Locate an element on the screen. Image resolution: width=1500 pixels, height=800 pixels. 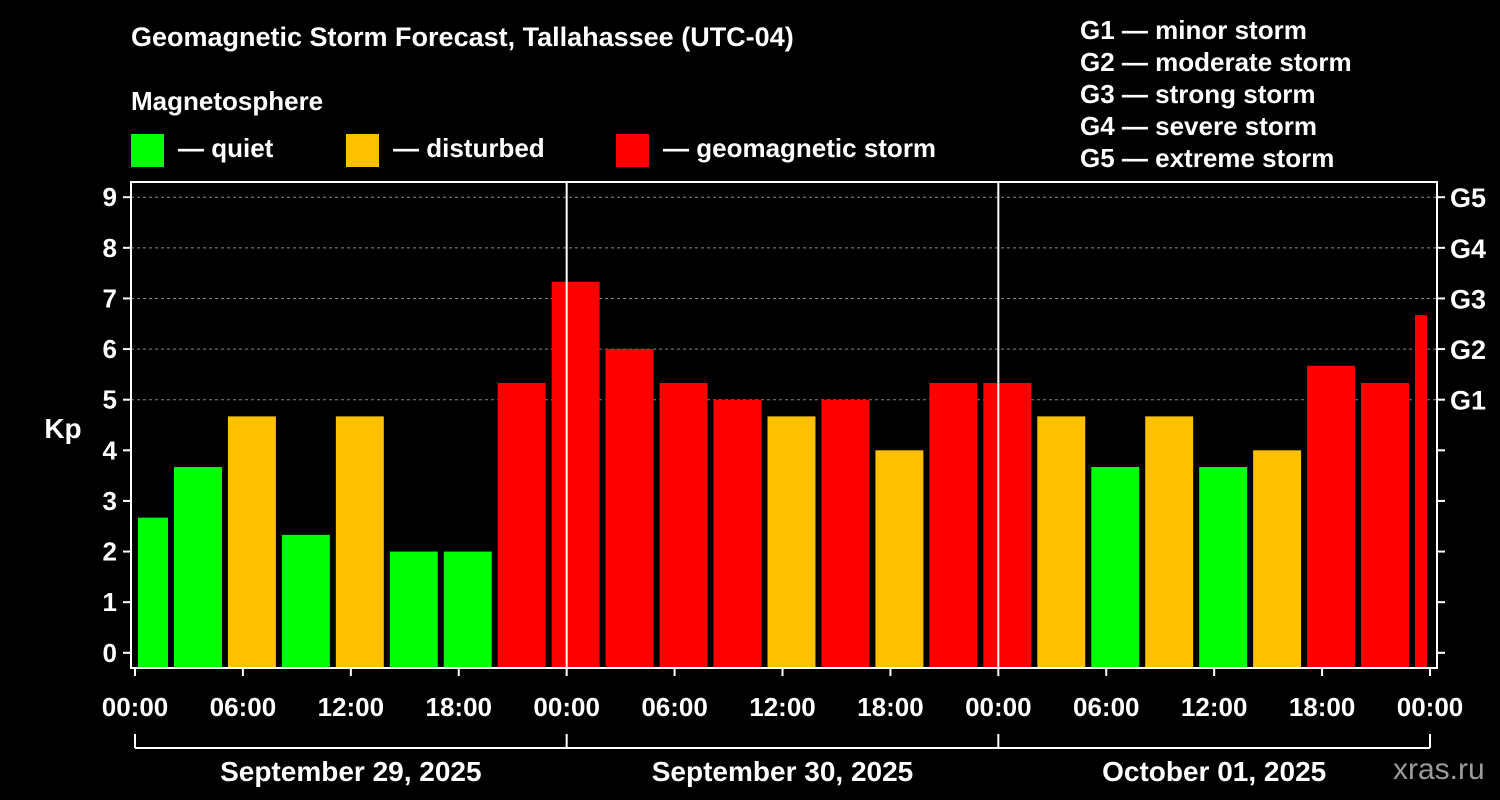
day-label-0: September 29, 2025 is located at coordinates (351, 771).